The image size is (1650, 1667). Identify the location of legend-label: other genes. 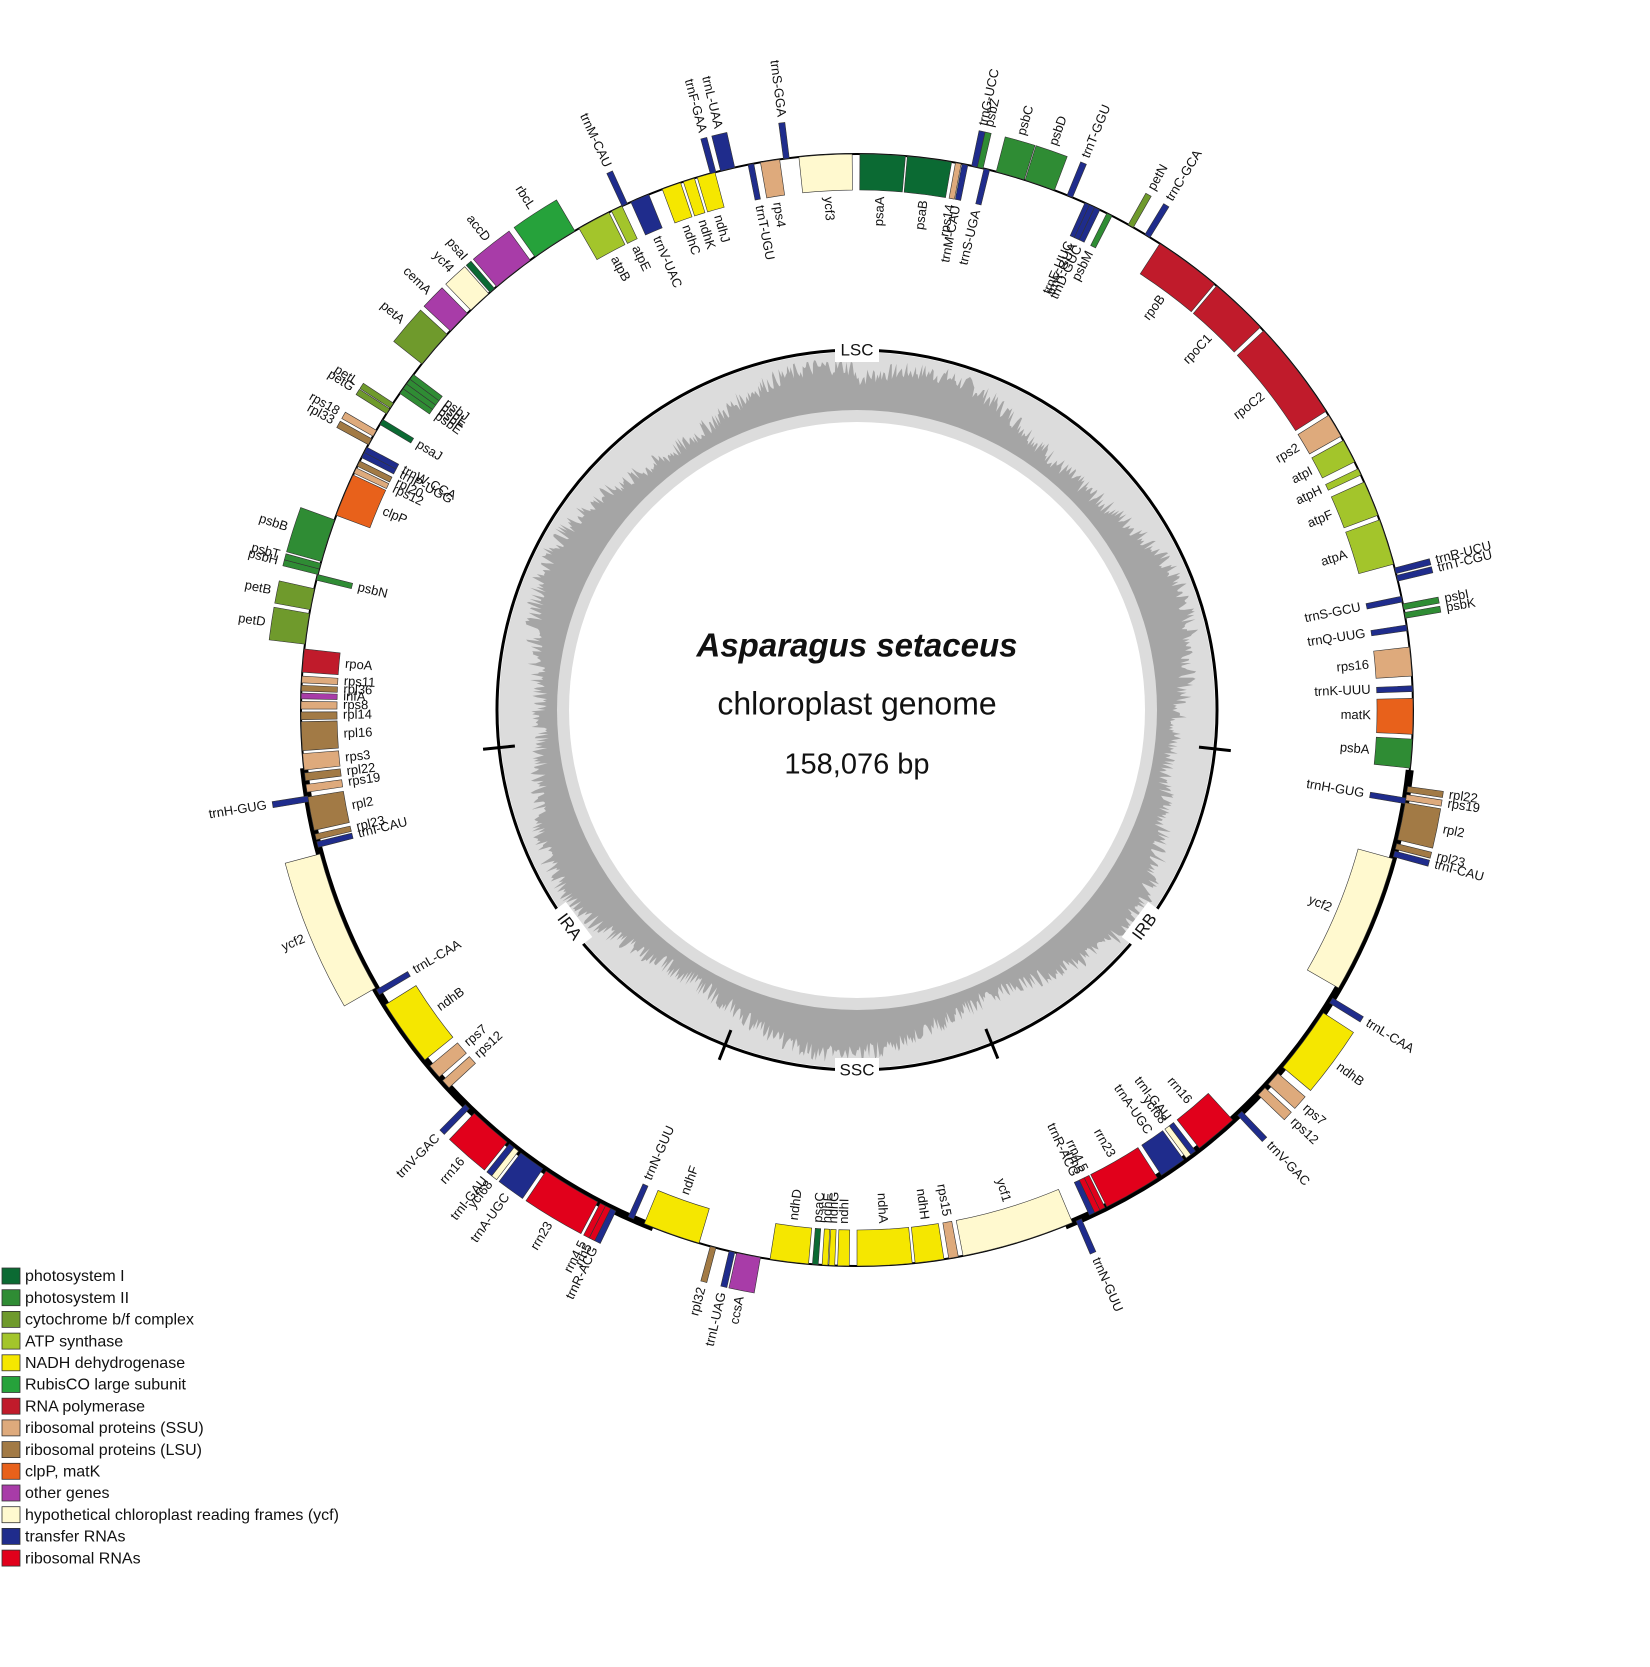
(67, 1493).